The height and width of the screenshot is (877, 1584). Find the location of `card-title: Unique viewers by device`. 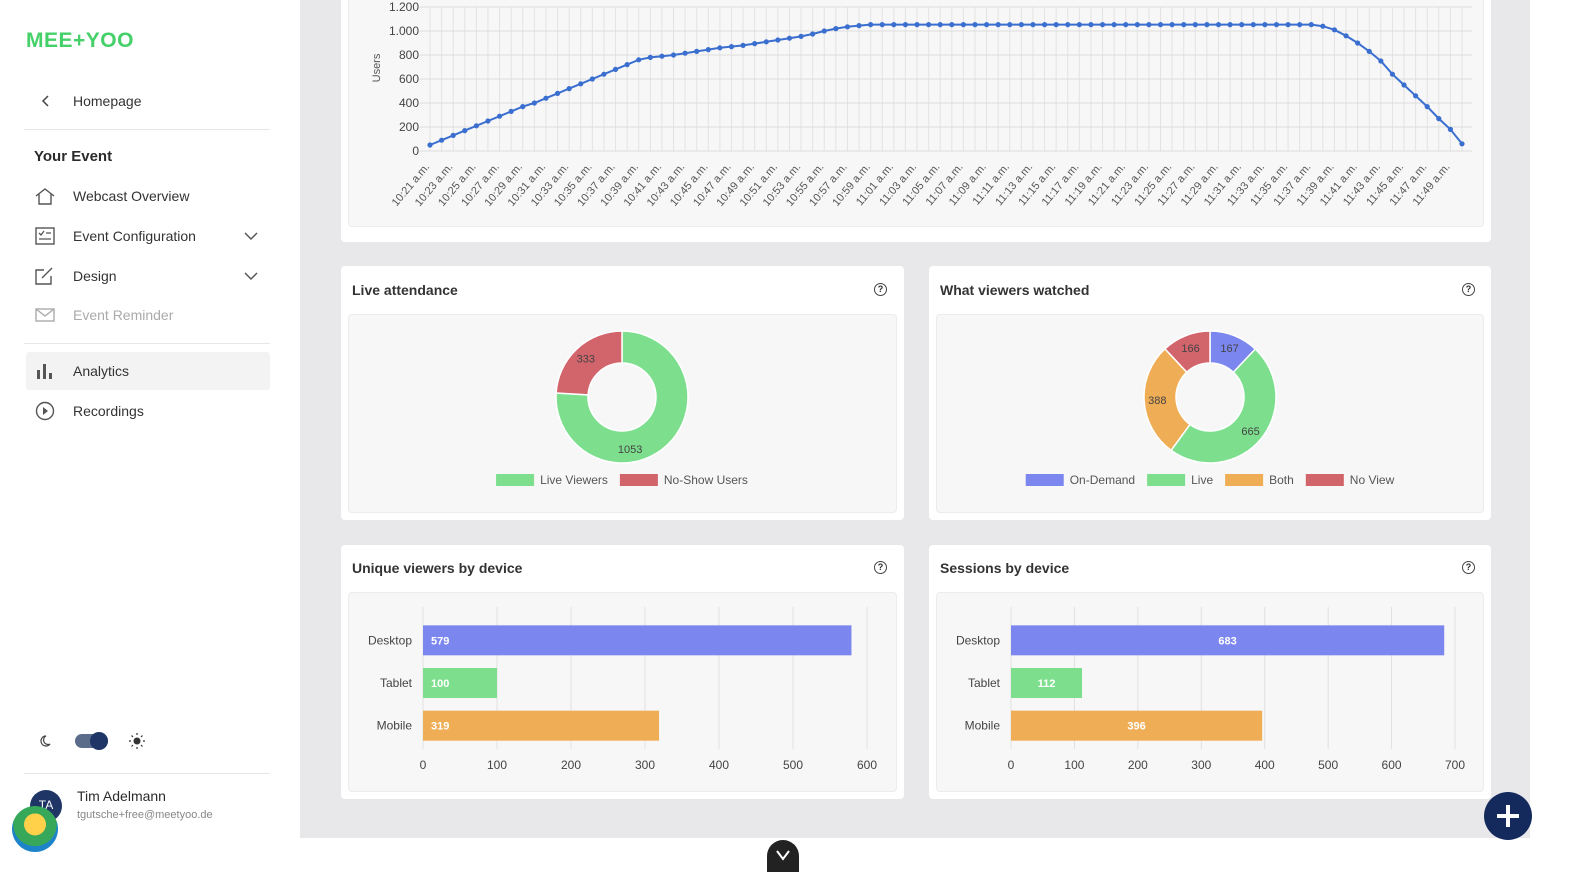

card-title: Unique viewers by device is located at coordinates (437, 568).